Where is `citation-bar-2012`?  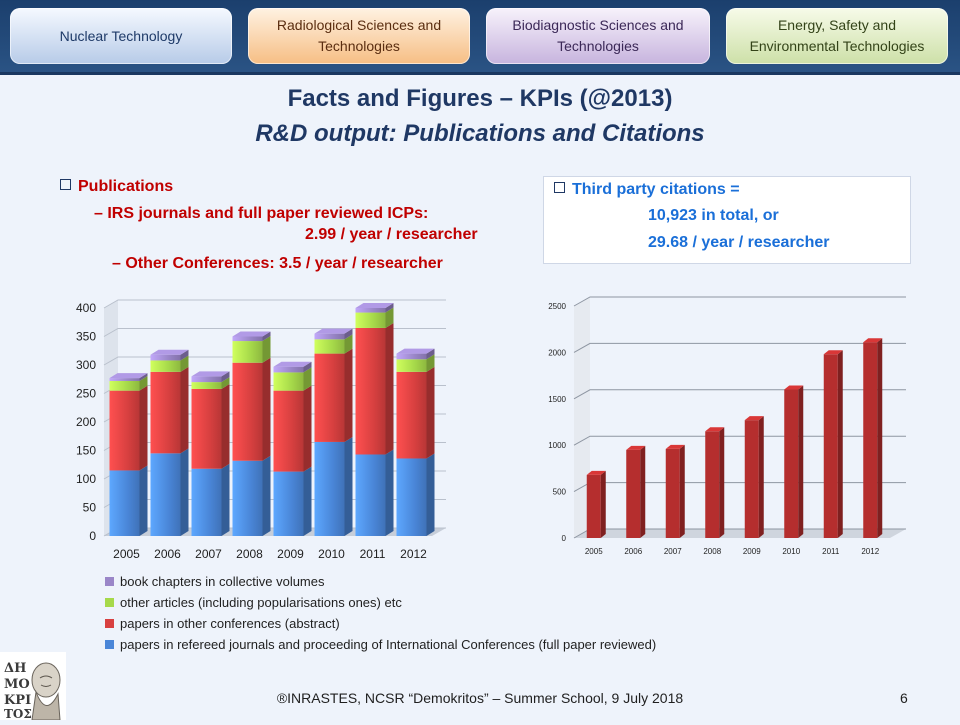
citation-bar-2012 is located at coordinates (870, 440).